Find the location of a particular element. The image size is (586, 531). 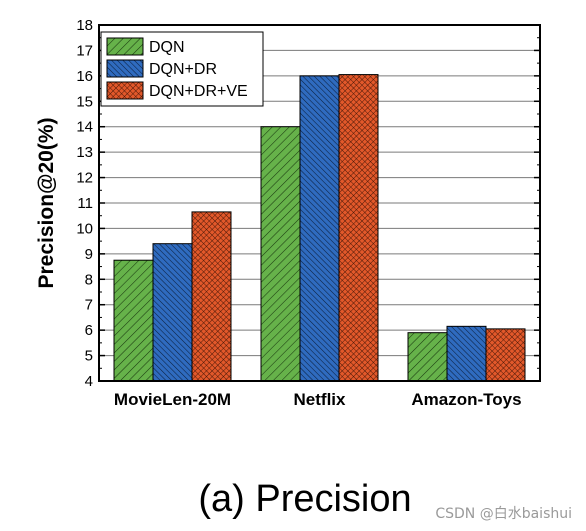

legend-label: DQN+DR is located at coordinates (183, 69).